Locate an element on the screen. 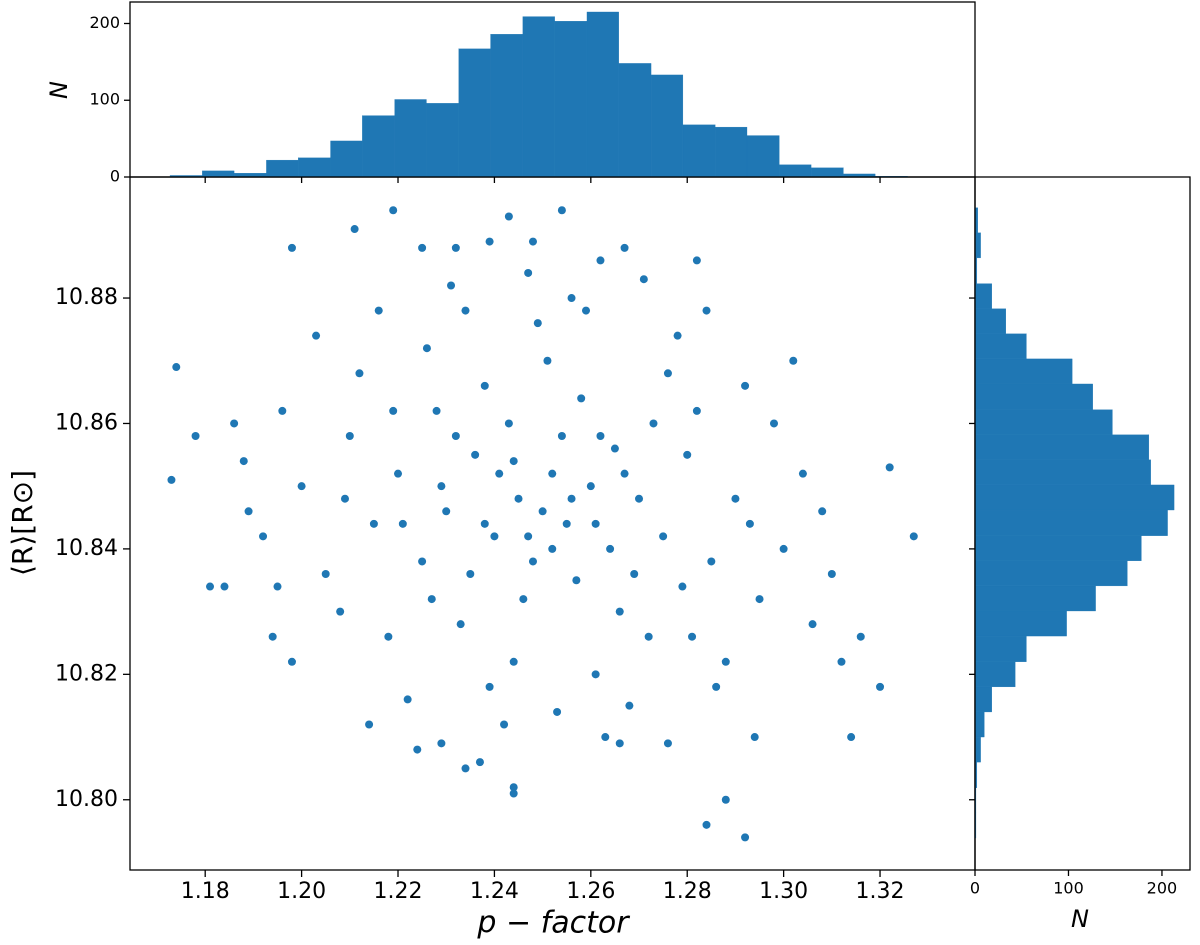  y-axis-label: ⟨R⟩[R⊙] is located at coordinates (22, 523).